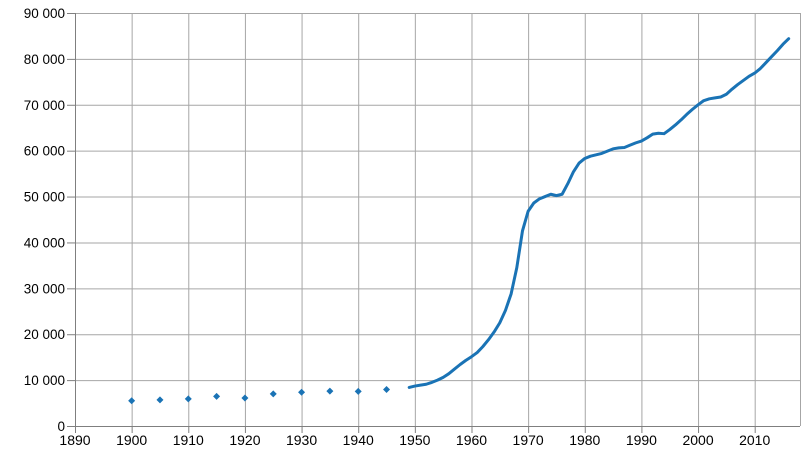 This screenshot has width=801, height=456. What do you see at coordinates (358, 440) in the screenshot?
I see `x-tick-label: 1940` at bounding box center [358, 440].